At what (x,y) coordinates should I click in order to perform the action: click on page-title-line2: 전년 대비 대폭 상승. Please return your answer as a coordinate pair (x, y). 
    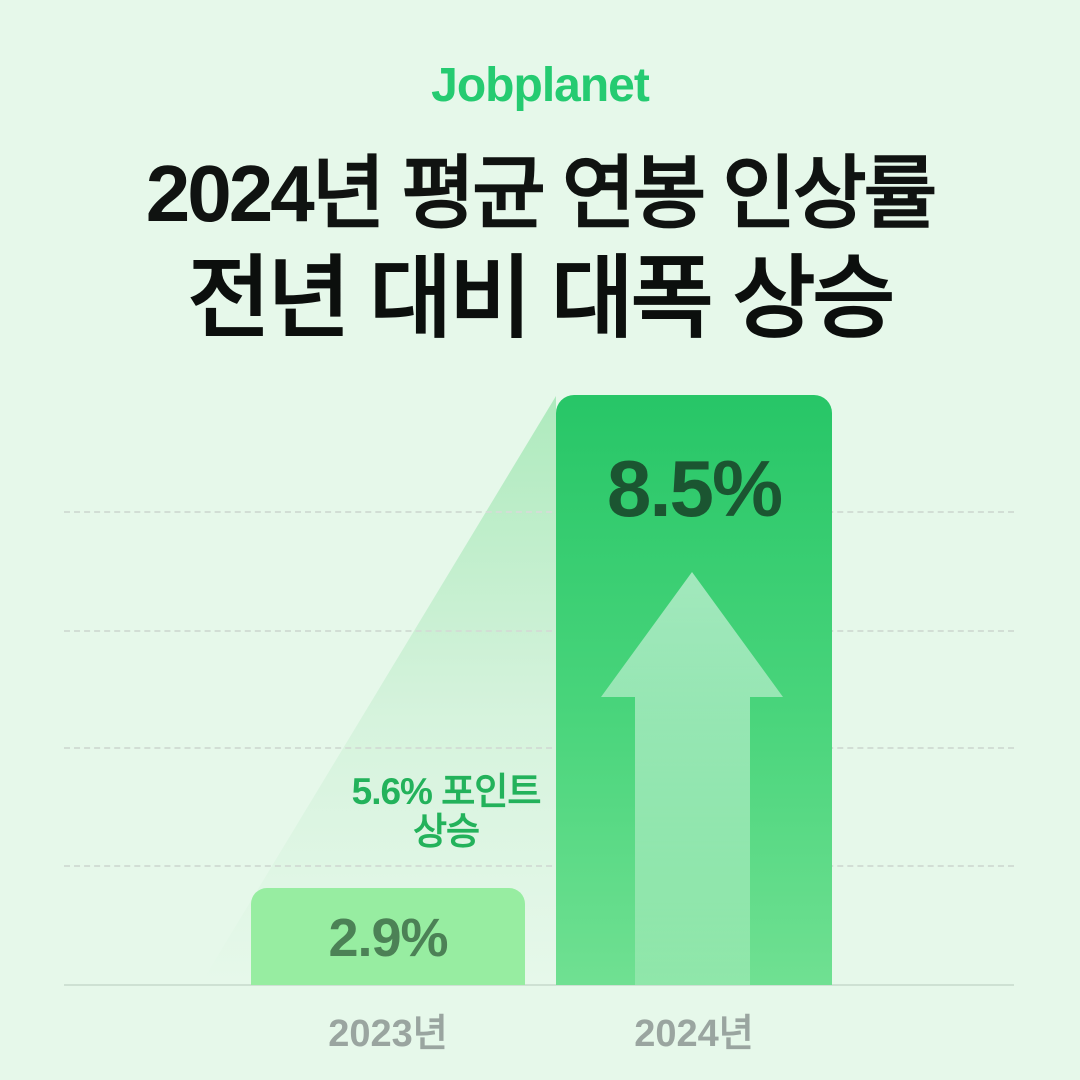
    Looking at the image, I should click on (541, 299).